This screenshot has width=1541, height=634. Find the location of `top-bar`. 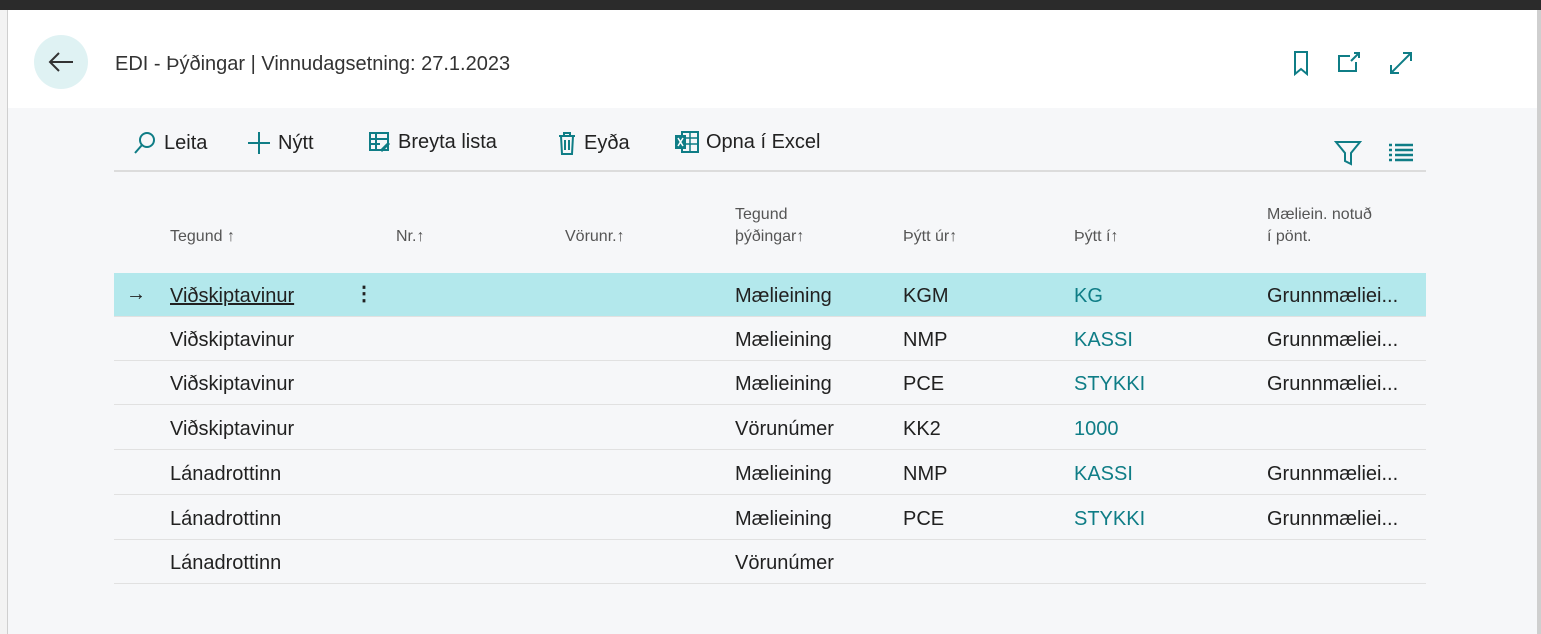

top-bar is located at coordinates (770, 5).